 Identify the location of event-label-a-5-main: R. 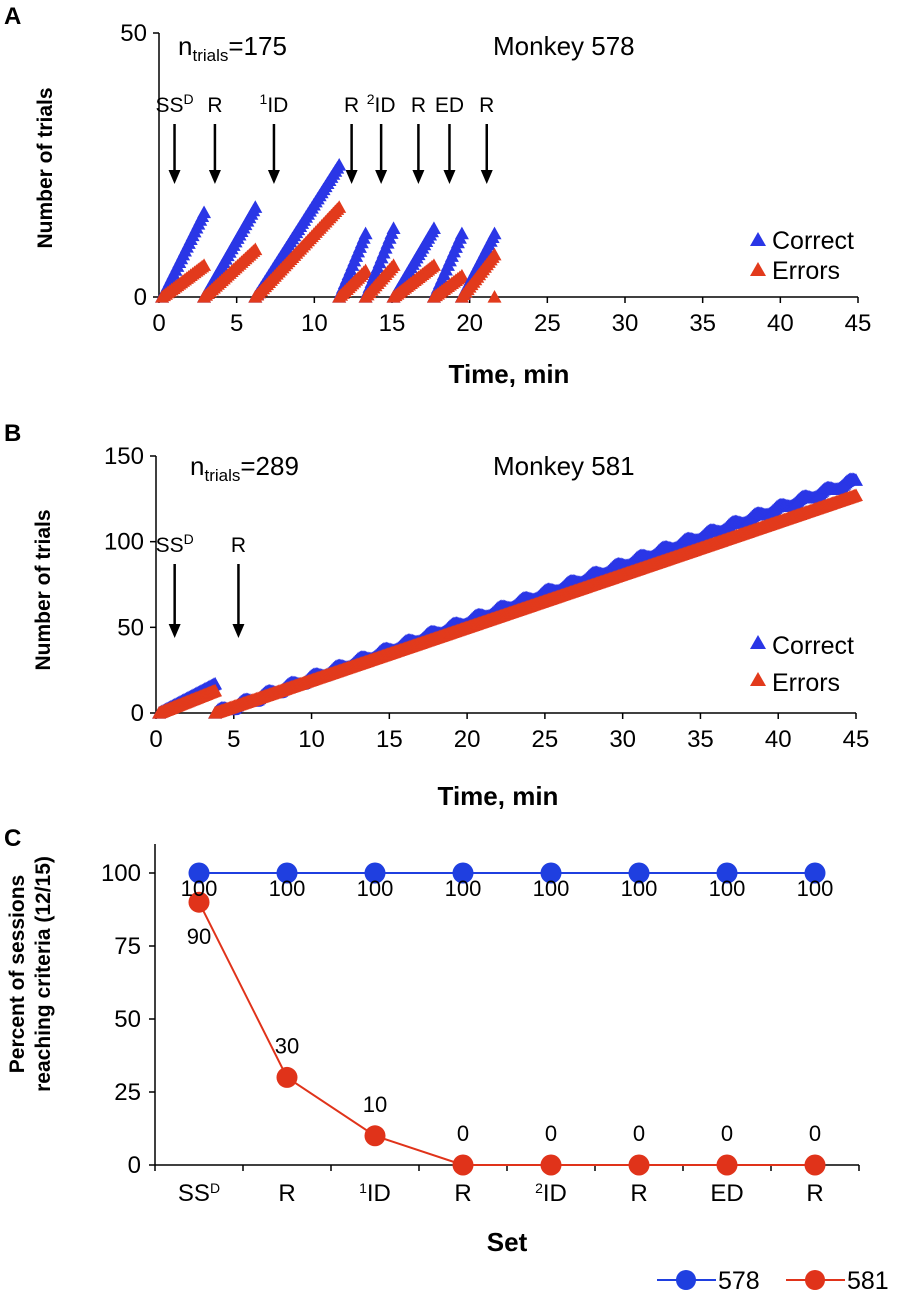
(418, 105).